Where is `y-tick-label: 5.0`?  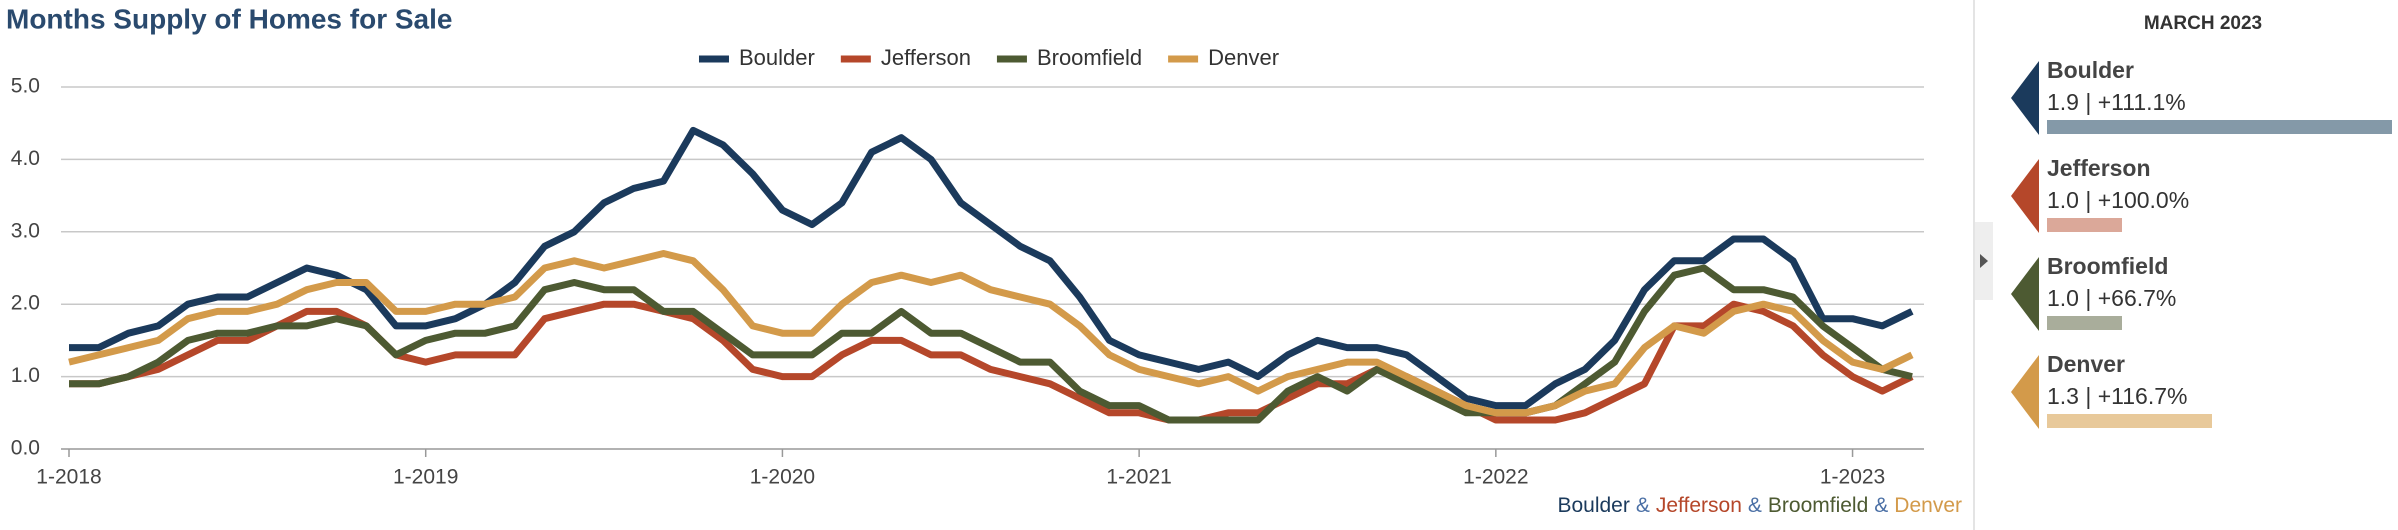
y-tick-label: 5.0 is located at coordinates (25, 86).